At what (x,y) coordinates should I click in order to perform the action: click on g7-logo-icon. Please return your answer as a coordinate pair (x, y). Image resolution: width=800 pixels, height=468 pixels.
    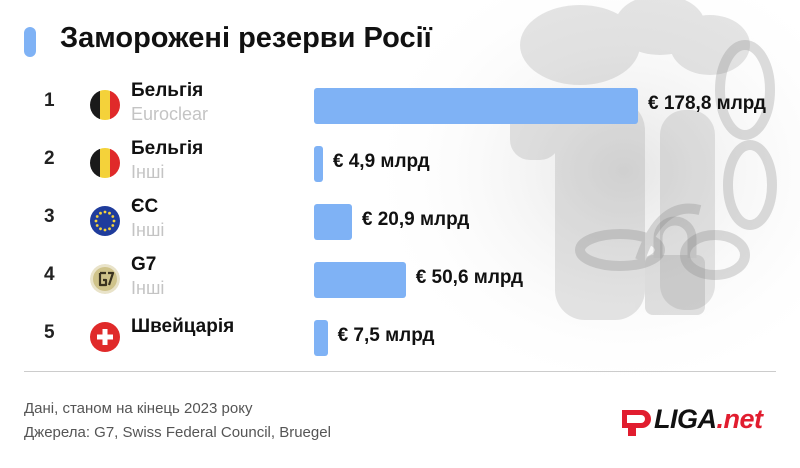
    Looking at the image, I should click on (105, 279).